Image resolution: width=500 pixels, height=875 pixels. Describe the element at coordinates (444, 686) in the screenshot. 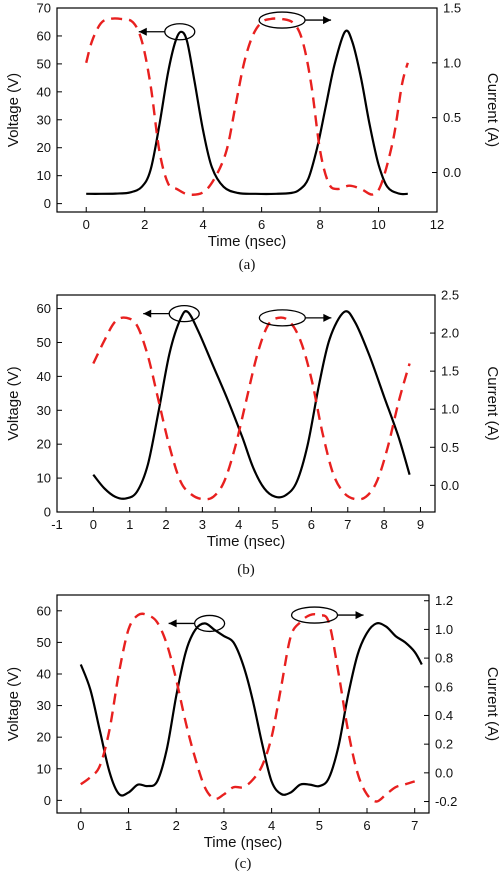

I see `y2-tick-label: 0.6` at that location.